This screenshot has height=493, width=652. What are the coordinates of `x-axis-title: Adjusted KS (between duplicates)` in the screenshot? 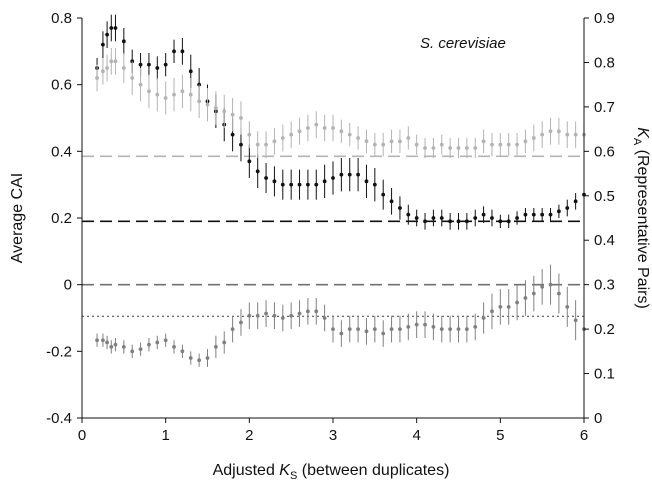 It's located at (331, 472).